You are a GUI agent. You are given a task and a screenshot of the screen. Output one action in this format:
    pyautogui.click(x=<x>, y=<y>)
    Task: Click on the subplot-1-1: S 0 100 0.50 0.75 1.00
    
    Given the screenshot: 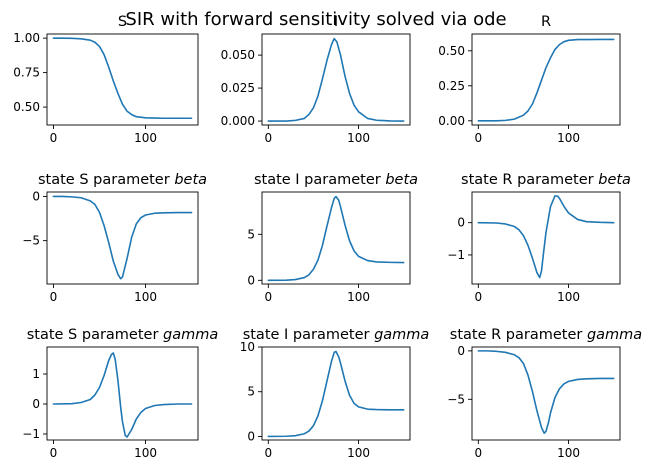 What is the action you would take?
    pyautogui.click(x=106, y=79)
    